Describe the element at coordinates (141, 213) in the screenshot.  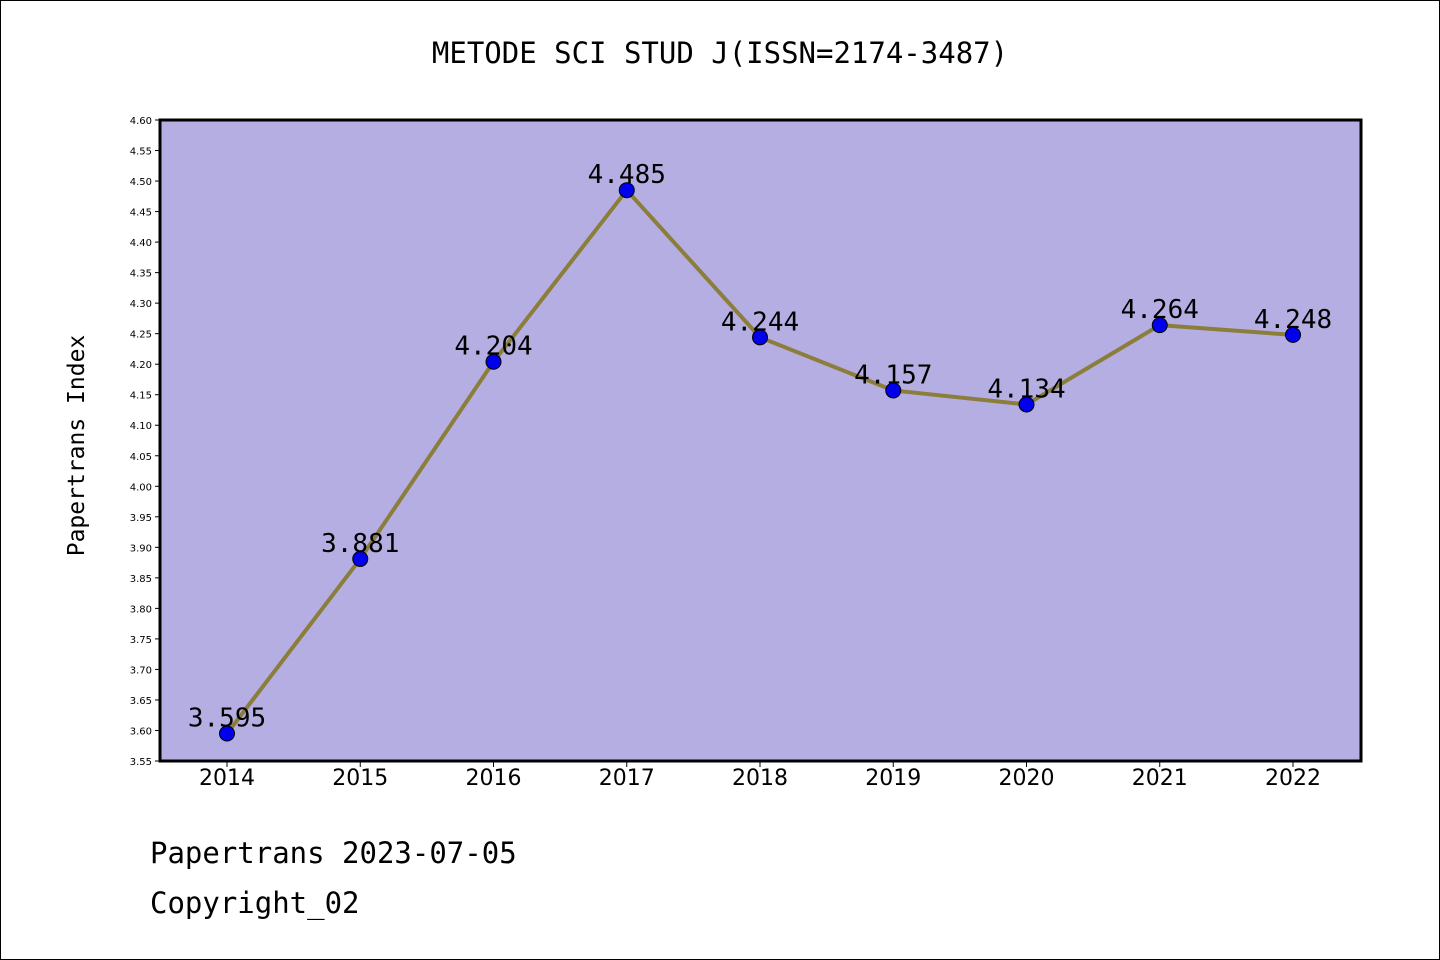
I see `y-tick-label: 4.45` at that location.